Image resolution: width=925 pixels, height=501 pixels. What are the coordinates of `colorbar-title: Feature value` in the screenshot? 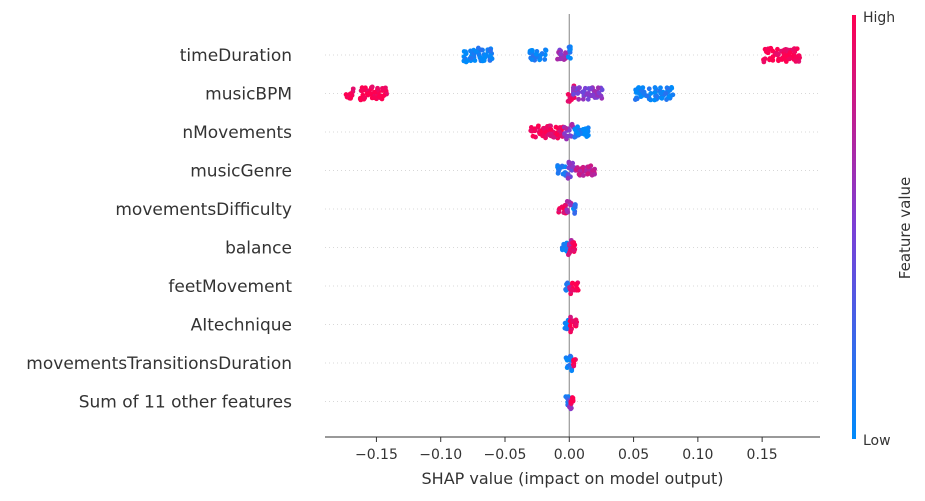 It's located at (905, 228).